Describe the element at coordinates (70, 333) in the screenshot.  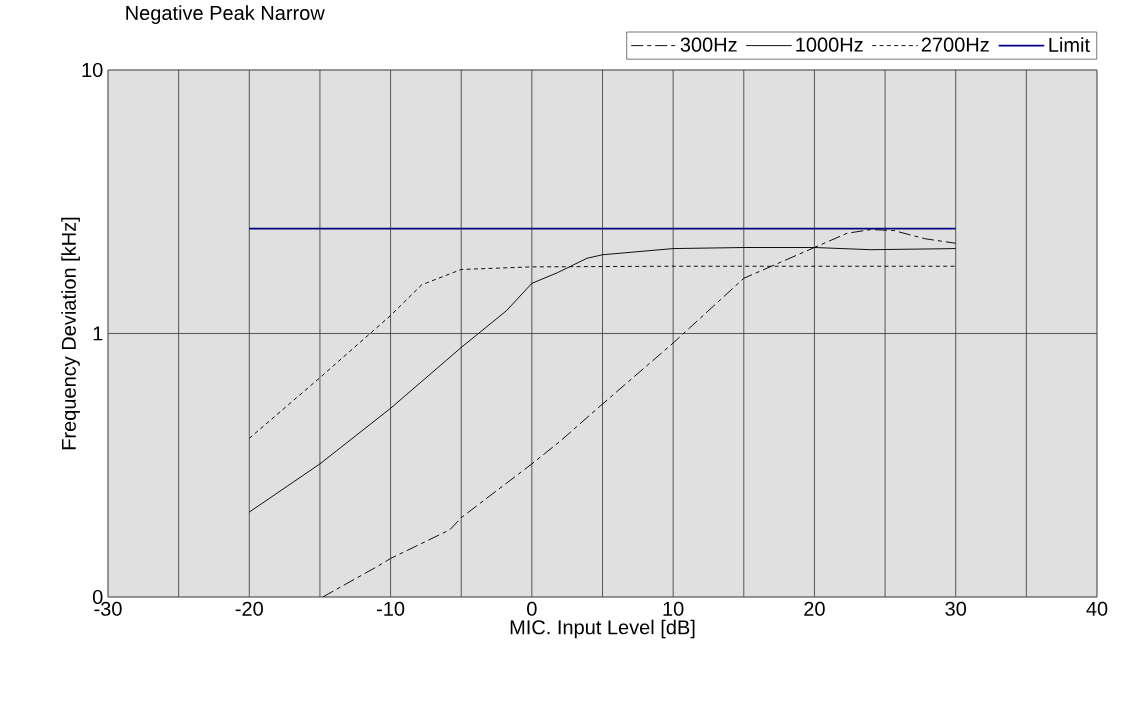
I see `y-axis-title: Frequency Deviation [kHz]` at that location.